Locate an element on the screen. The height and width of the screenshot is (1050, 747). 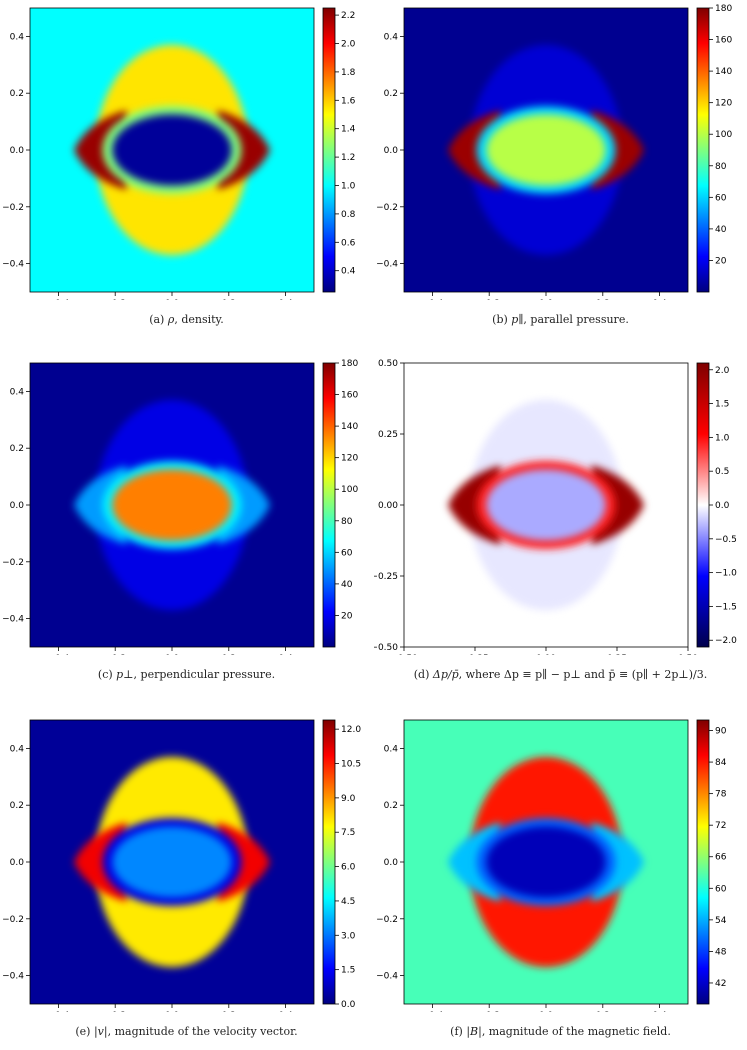
caption-f-symbol: |B| is located at coordinates (474, 1031).